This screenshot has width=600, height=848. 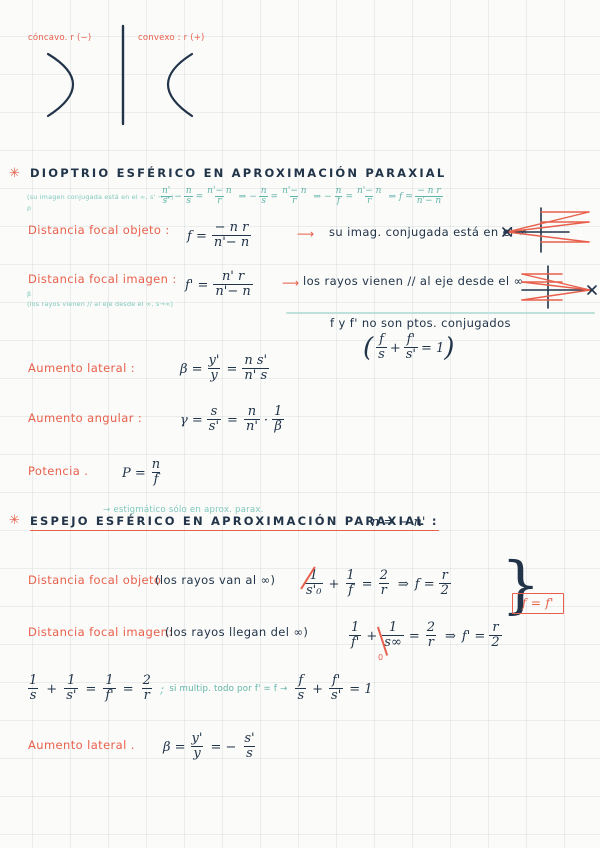 What do you see at coordinates (449, 348) in the screenshot?
I see `paren-close: )` at bounding box center [449, 348].